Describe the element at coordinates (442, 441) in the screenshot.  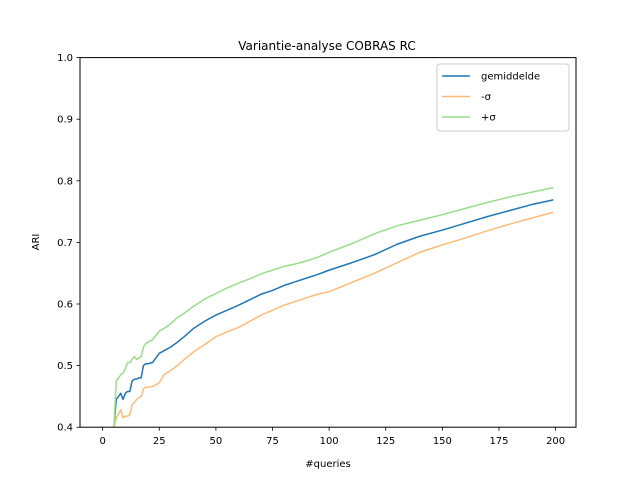
I see `x-tick-label: 150` at that location.